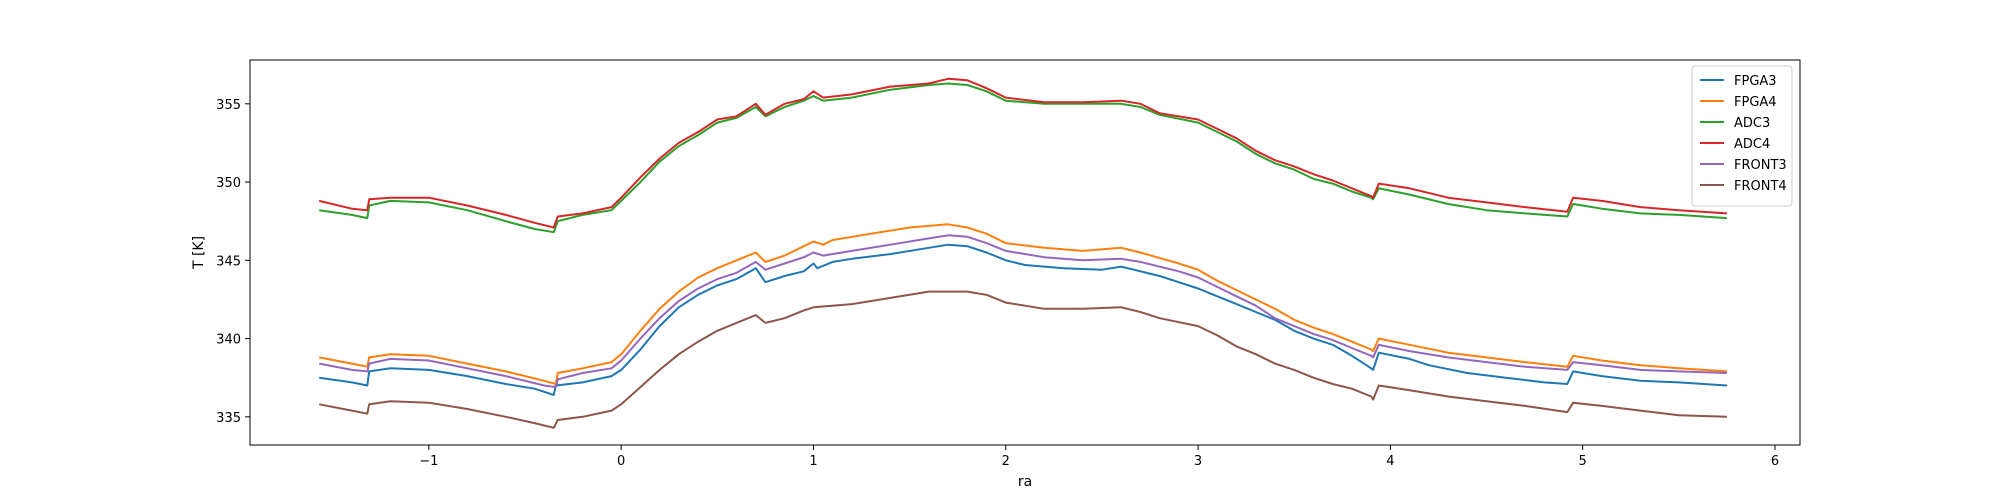  Describe the element at coordinates (1742, 136) in the screenshot. I see `legend: FPGA3 FPGA4 ADC3 ADC4 FRONT3 FRONT4` at that location.